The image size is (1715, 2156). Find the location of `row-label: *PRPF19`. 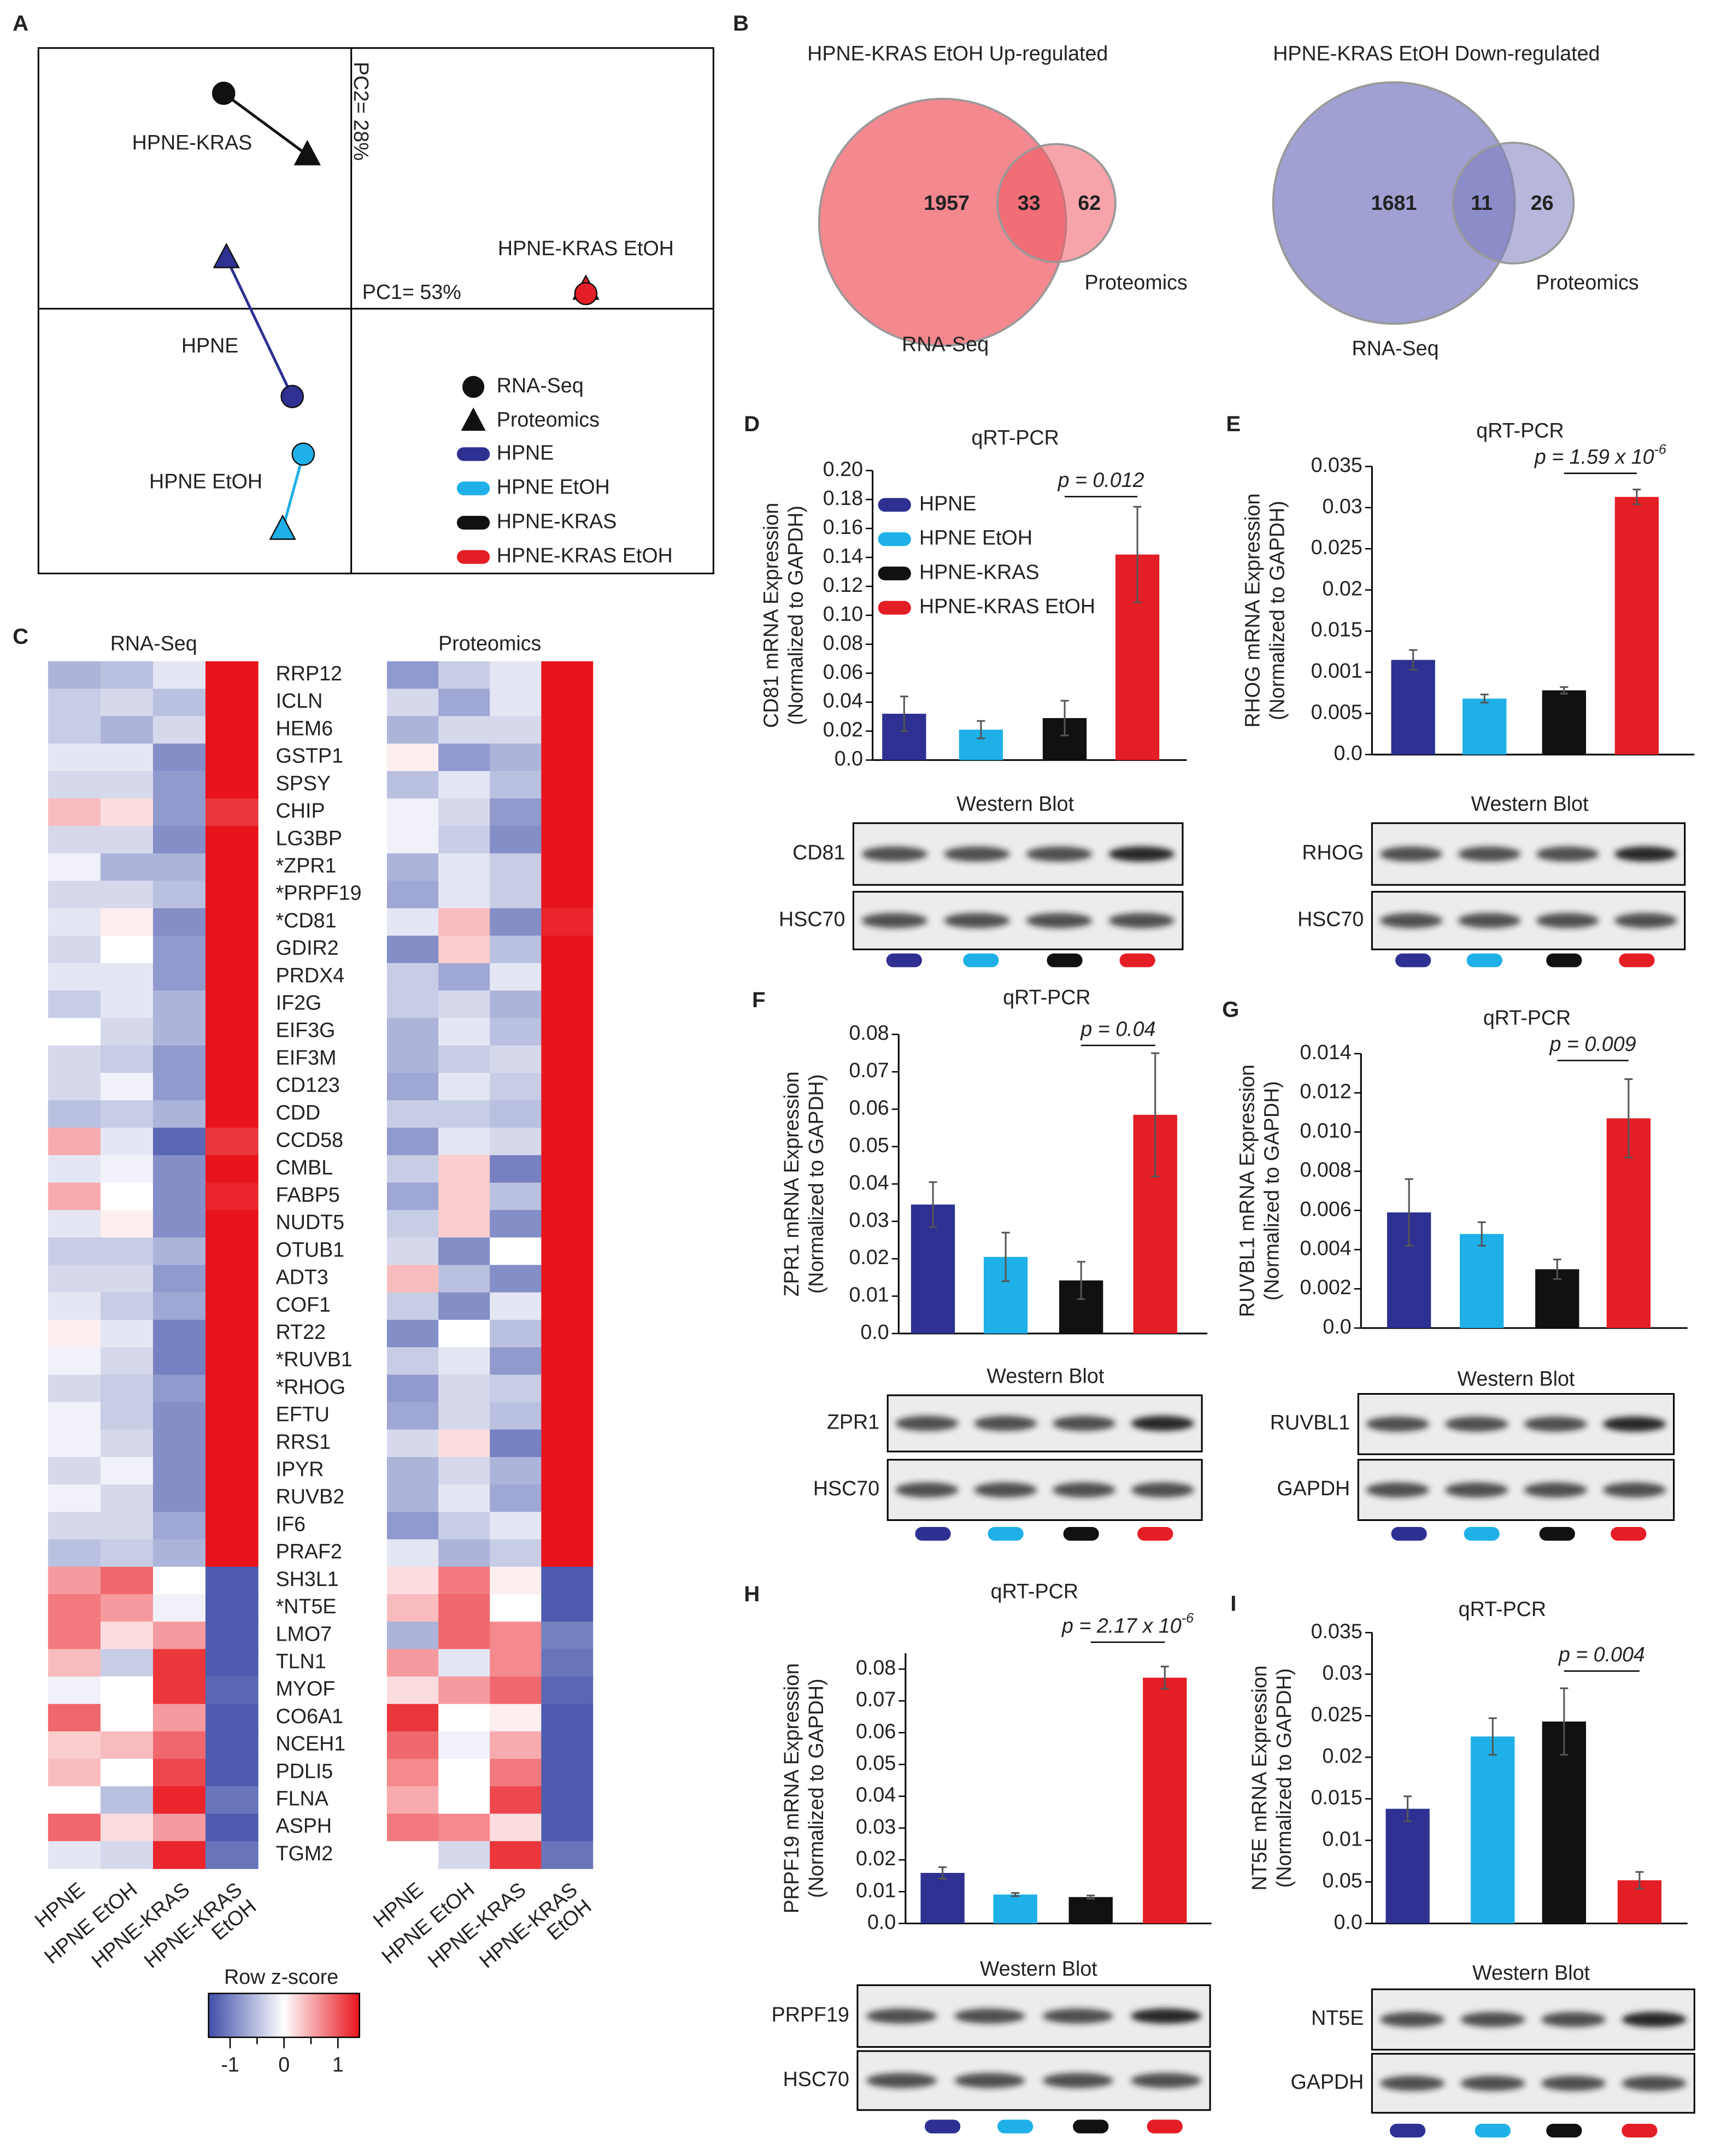

row-label: *PRPF19 is located at coordinates (319, 893).